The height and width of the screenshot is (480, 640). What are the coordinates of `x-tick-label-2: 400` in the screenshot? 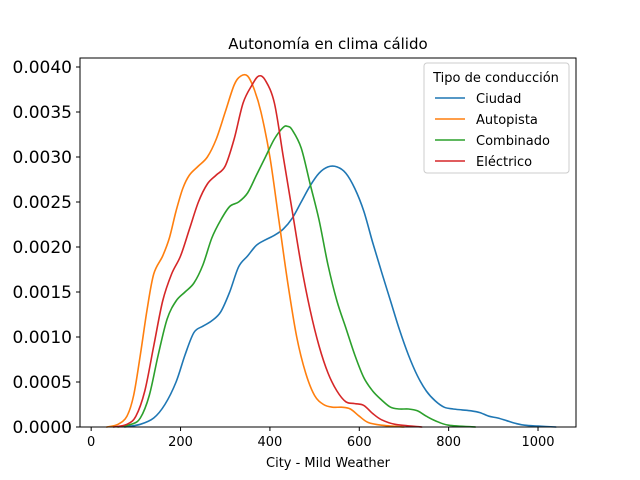 It's located at (269, 442).